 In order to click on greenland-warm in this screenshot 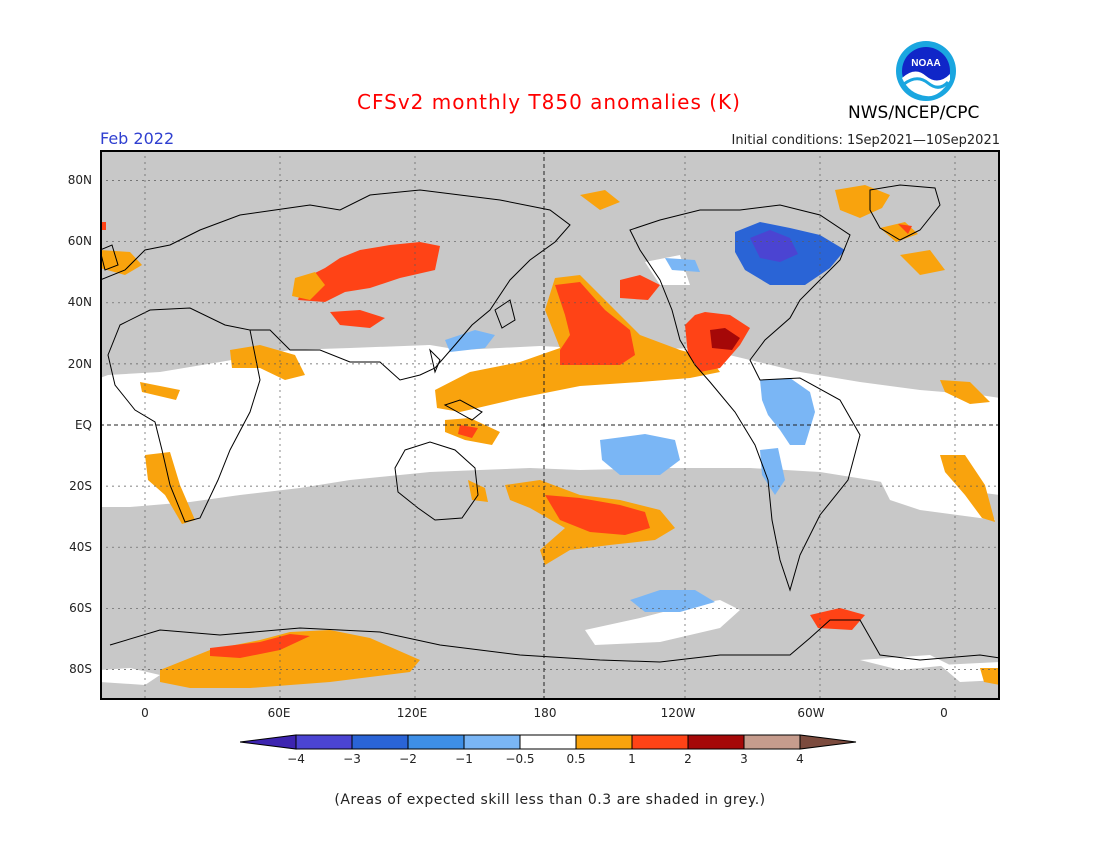, I will do `click(862, 201)`.